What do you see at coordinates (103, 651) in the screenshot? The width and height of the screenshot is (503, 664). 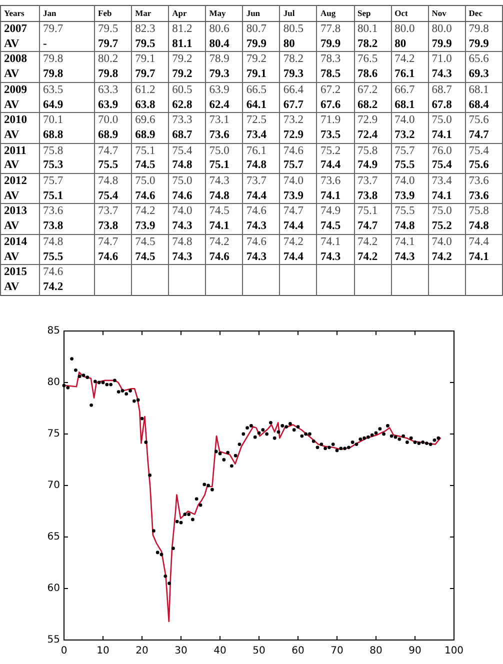 I see `x-tick-label: 10` at bounding box center [103, 651].